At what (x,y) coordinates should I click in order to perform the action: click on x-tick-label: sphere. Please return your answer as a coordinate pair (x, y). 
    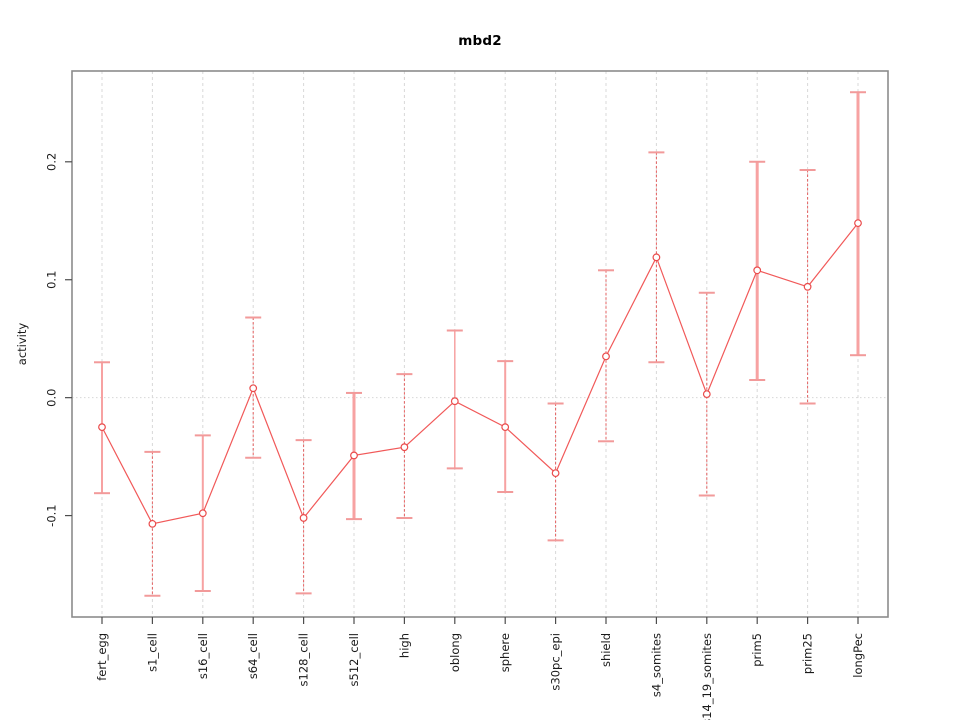
    Looking at the image, I should click on (505, 652).